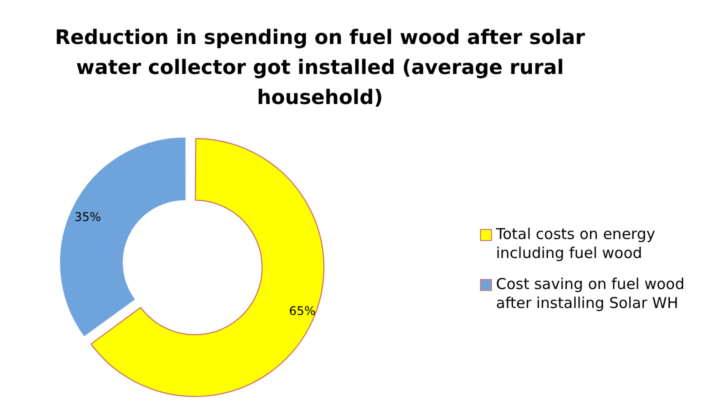  What do you see at coordinates (591, 294) in the screenshot?
I see `legend-label: Cost saving on fuel wood after installing Solar WH` at bounding box center [591, 294].